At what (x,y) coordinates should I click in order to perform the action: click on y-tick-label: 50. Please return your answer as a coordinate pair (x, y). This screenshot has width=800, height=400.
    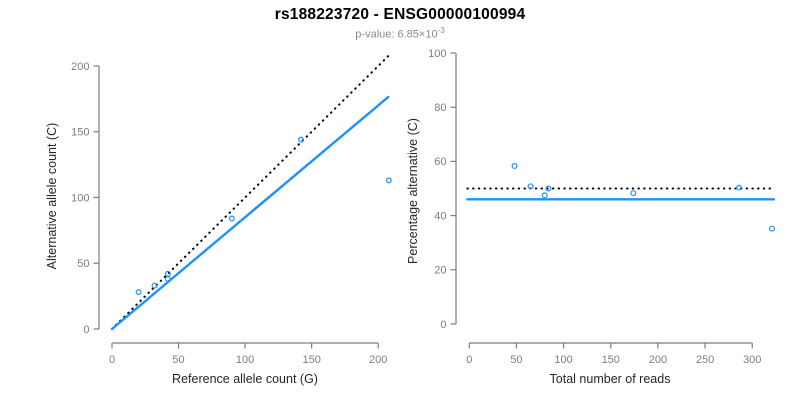
    Looking at the image, I should click on (83, 264).